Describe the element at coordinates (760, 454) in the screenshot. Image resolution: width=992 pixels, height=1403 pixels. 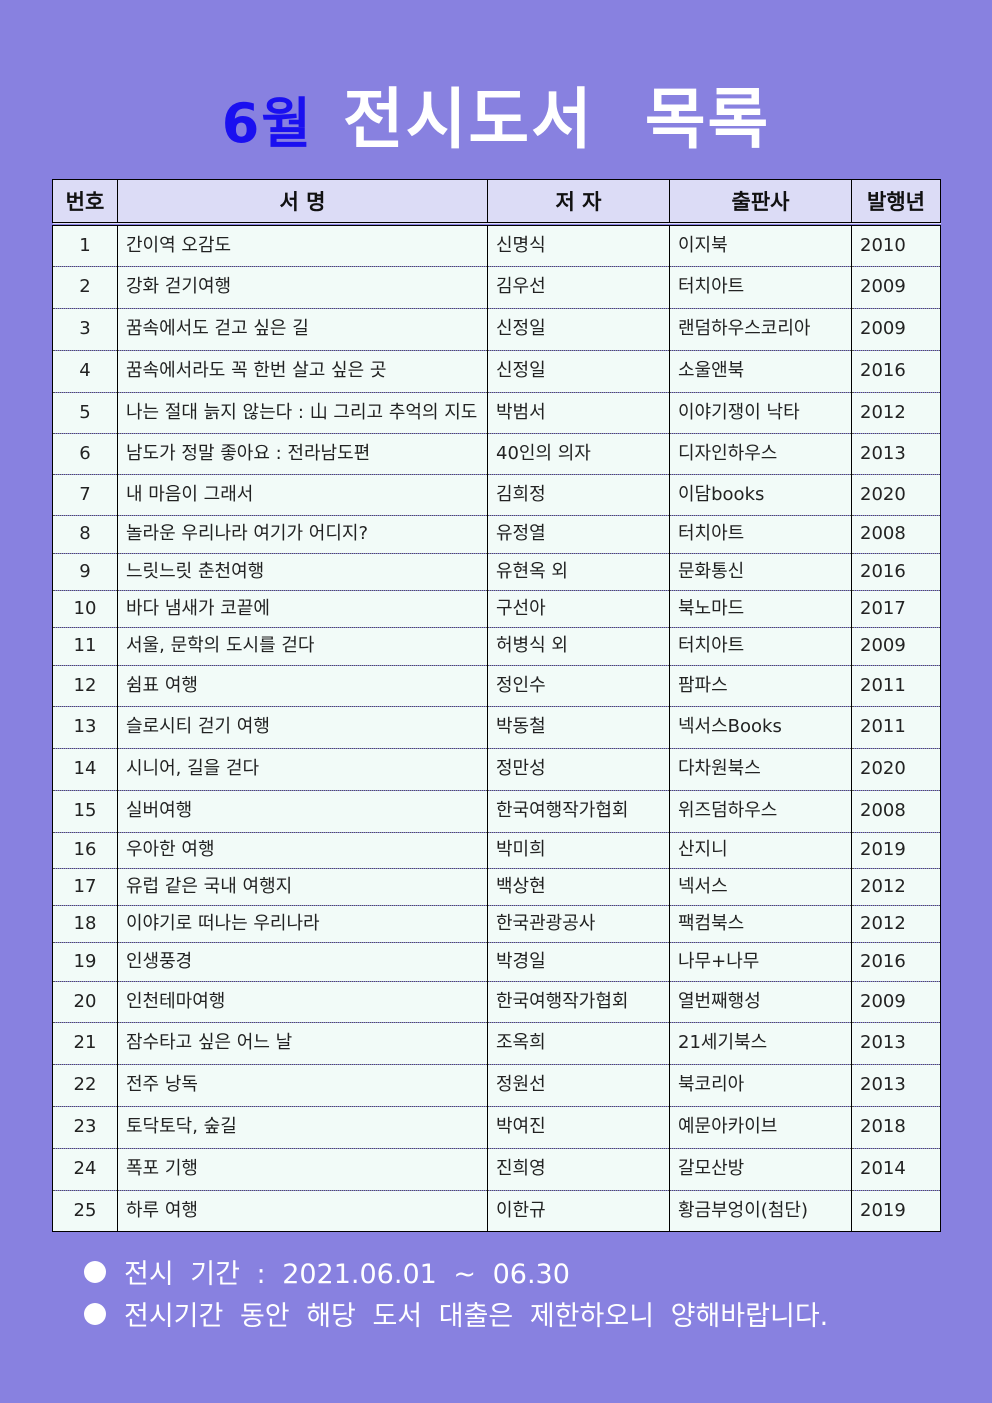
I see `row-publisher: 디자인하우스` at that location.